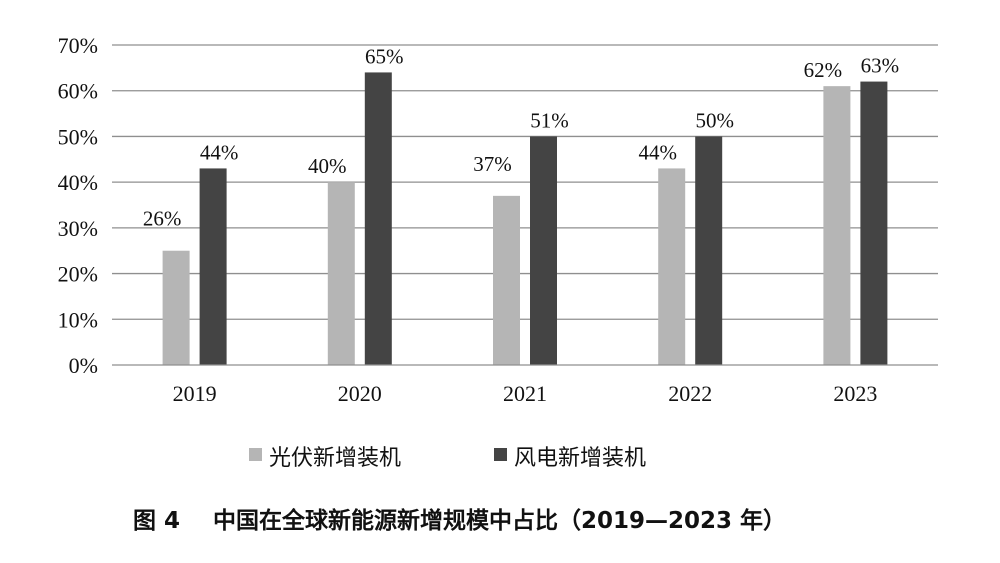 The image size is (1000, 563). Describe the element at coordinates (657, 152) in the screenshot. I see `data-label-solar-2022: 44%` at that location.